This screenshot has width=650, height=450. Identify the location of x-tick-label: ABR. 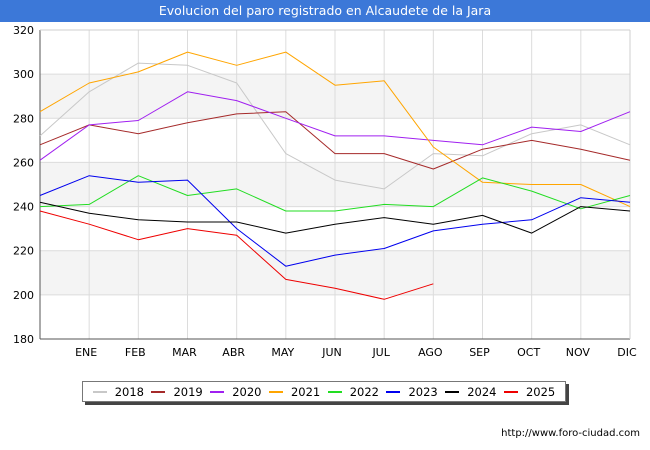
(233, 352).